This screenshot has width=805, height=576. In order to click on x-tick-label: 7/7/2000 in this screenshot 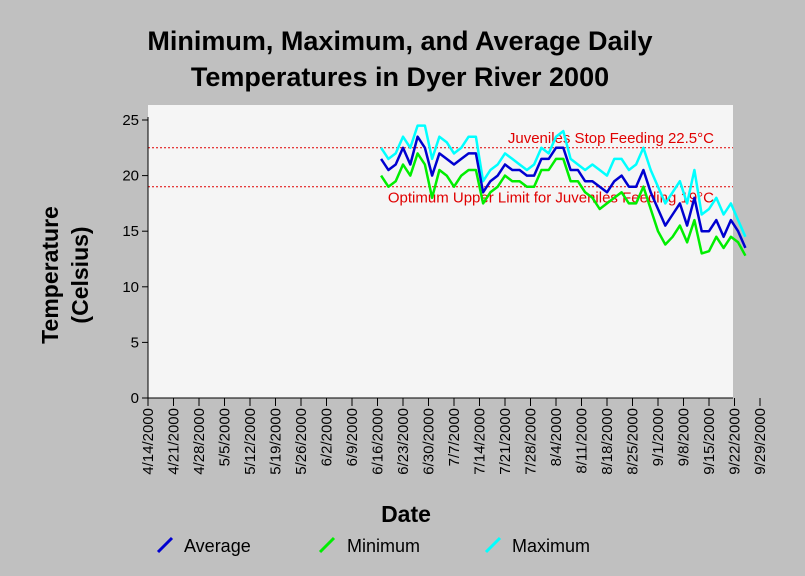, I will do `click(454, 437)`.